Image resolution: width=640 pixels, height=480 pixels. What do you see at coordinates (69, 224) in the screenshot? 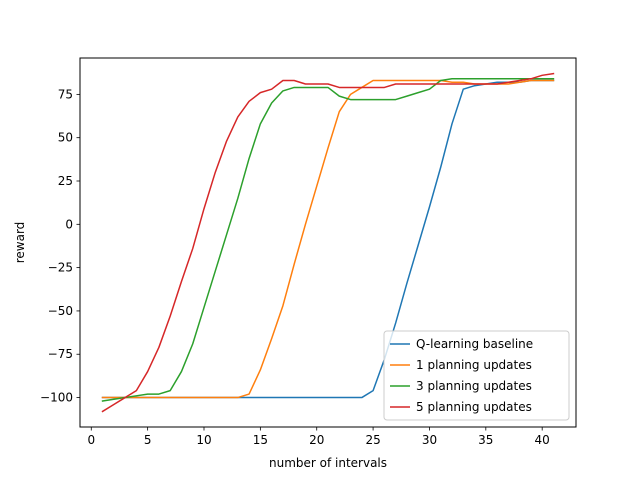
I see `y-tick-label: 0` at bounding box center [69, 224].